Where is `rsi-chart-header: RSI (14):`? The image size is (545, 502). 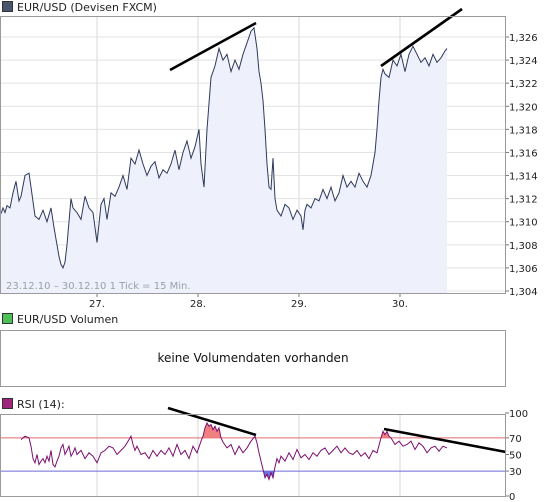 rsi-chart-header: RSI (14): is located at coordinates (33, 405).